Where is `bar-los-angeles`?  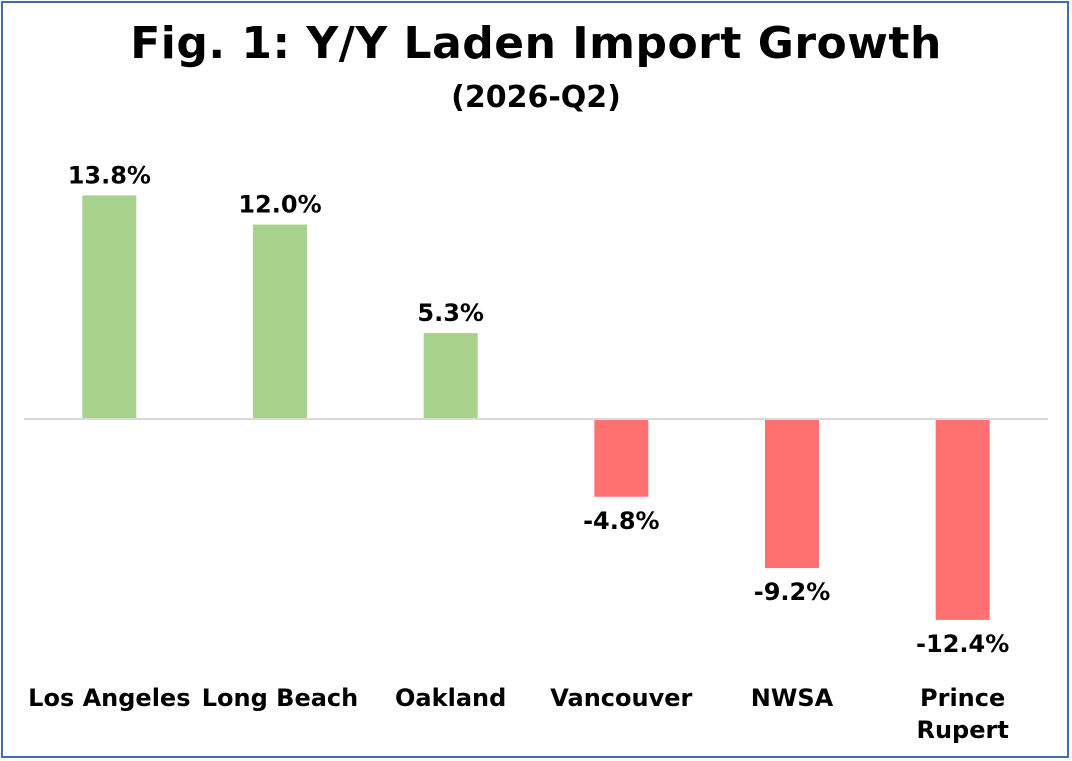 bar-los-angeles is located at coordinates (109, 307).